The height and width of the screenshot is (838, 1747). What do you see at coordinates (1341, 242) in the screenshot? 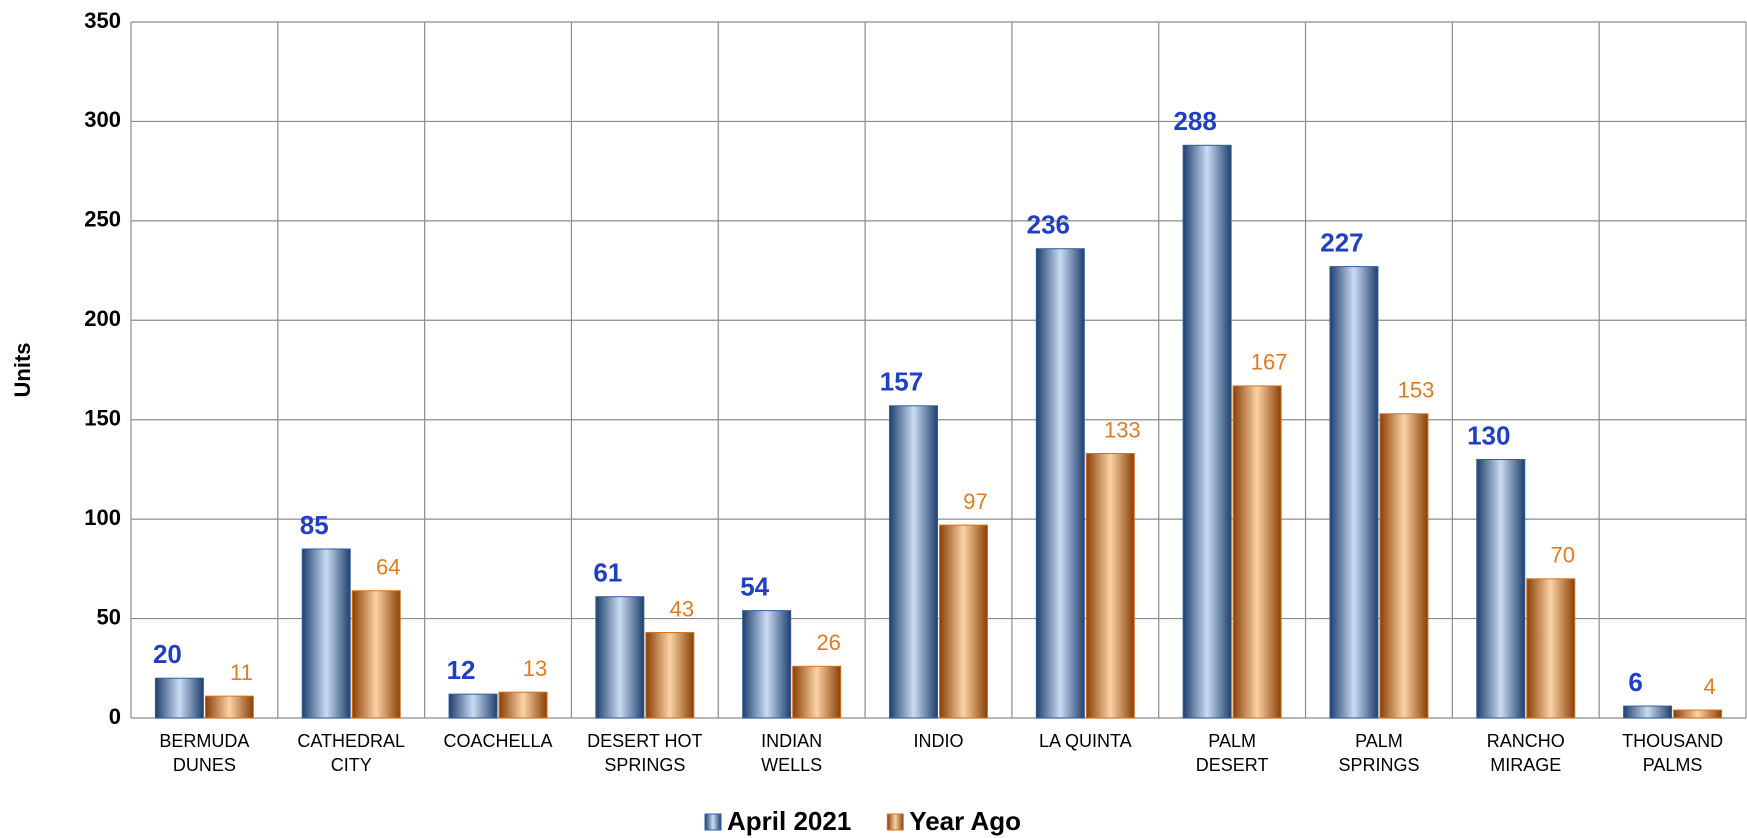
I see `data-label: 227` at bounding box center [1341, 242].